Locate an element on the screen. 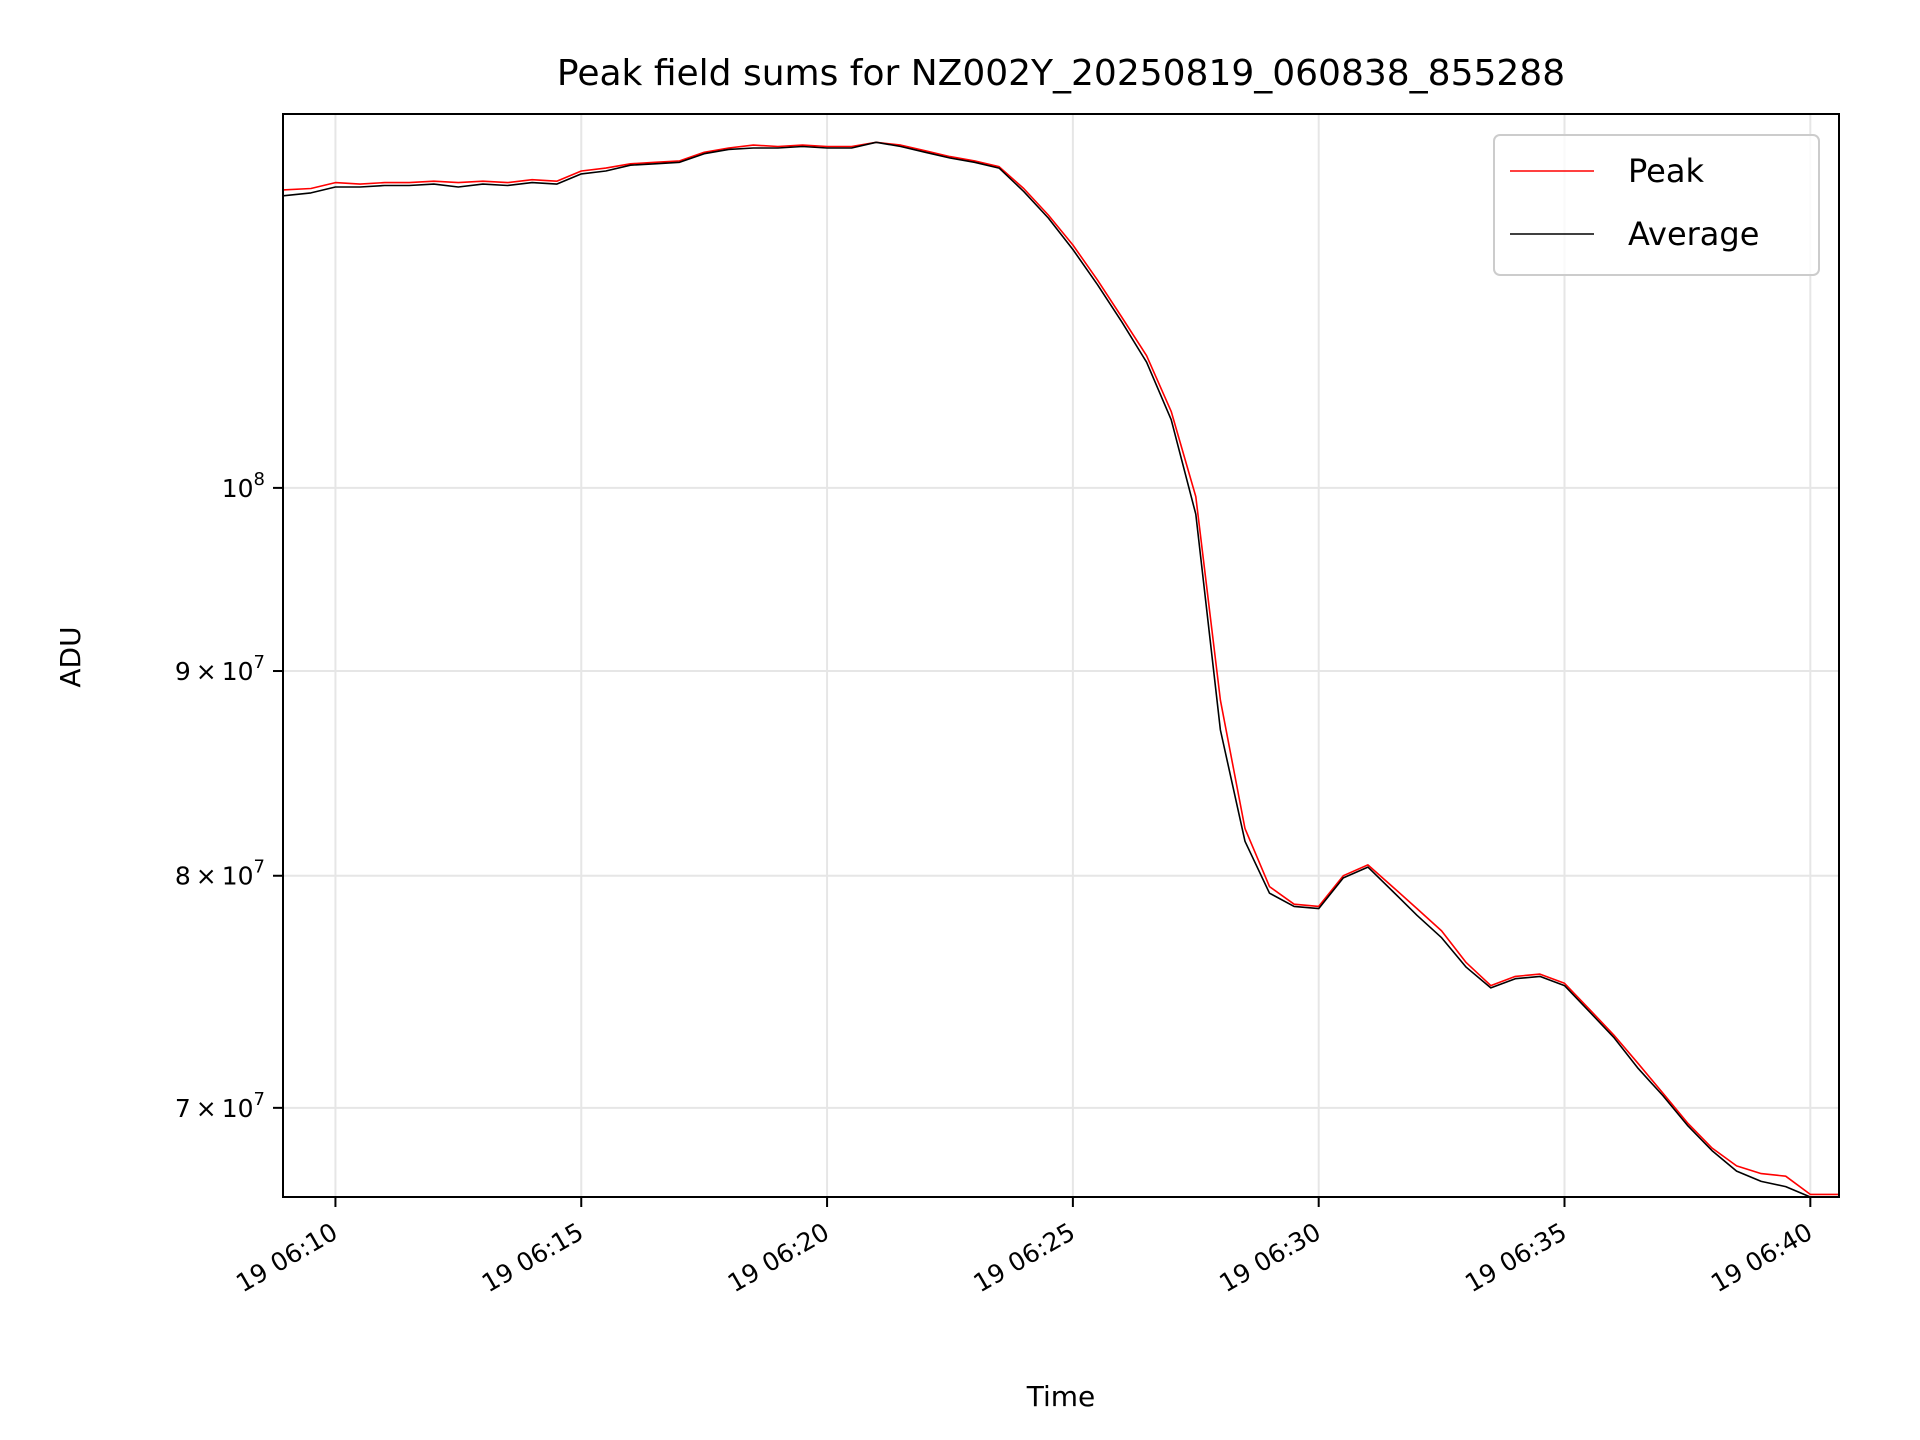  y-axis-ticks: 7 × 107 8 × 107 9 × 107 108 is located at coordinates (229, 796).